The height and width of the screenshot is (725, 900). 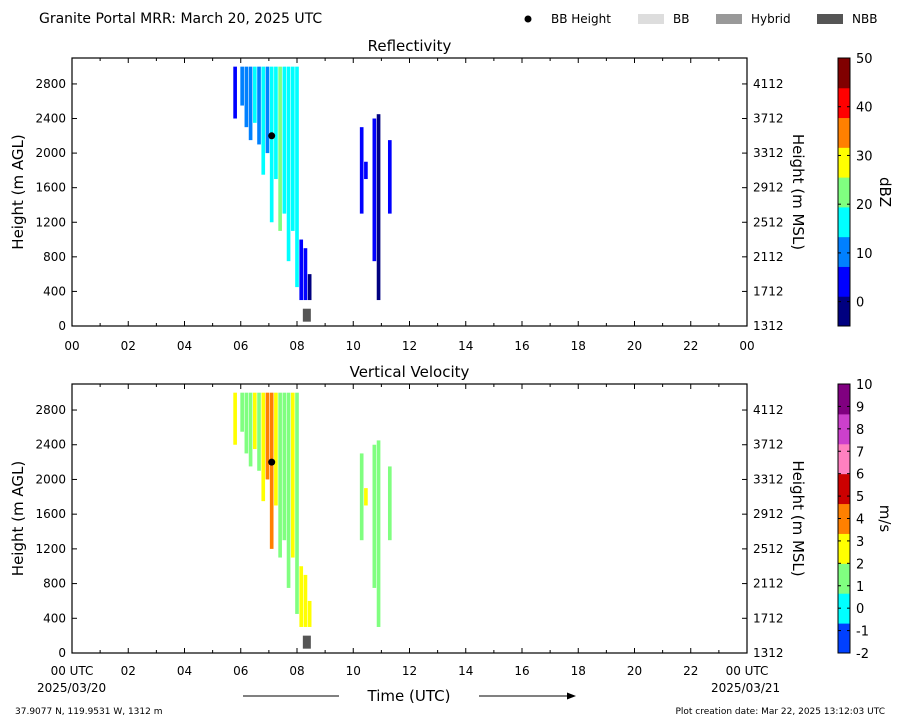 What do you see at coordinates (50, 84) in the screenshot?
I see `y-tick-label: 2800` at bounding box center [50, 84].